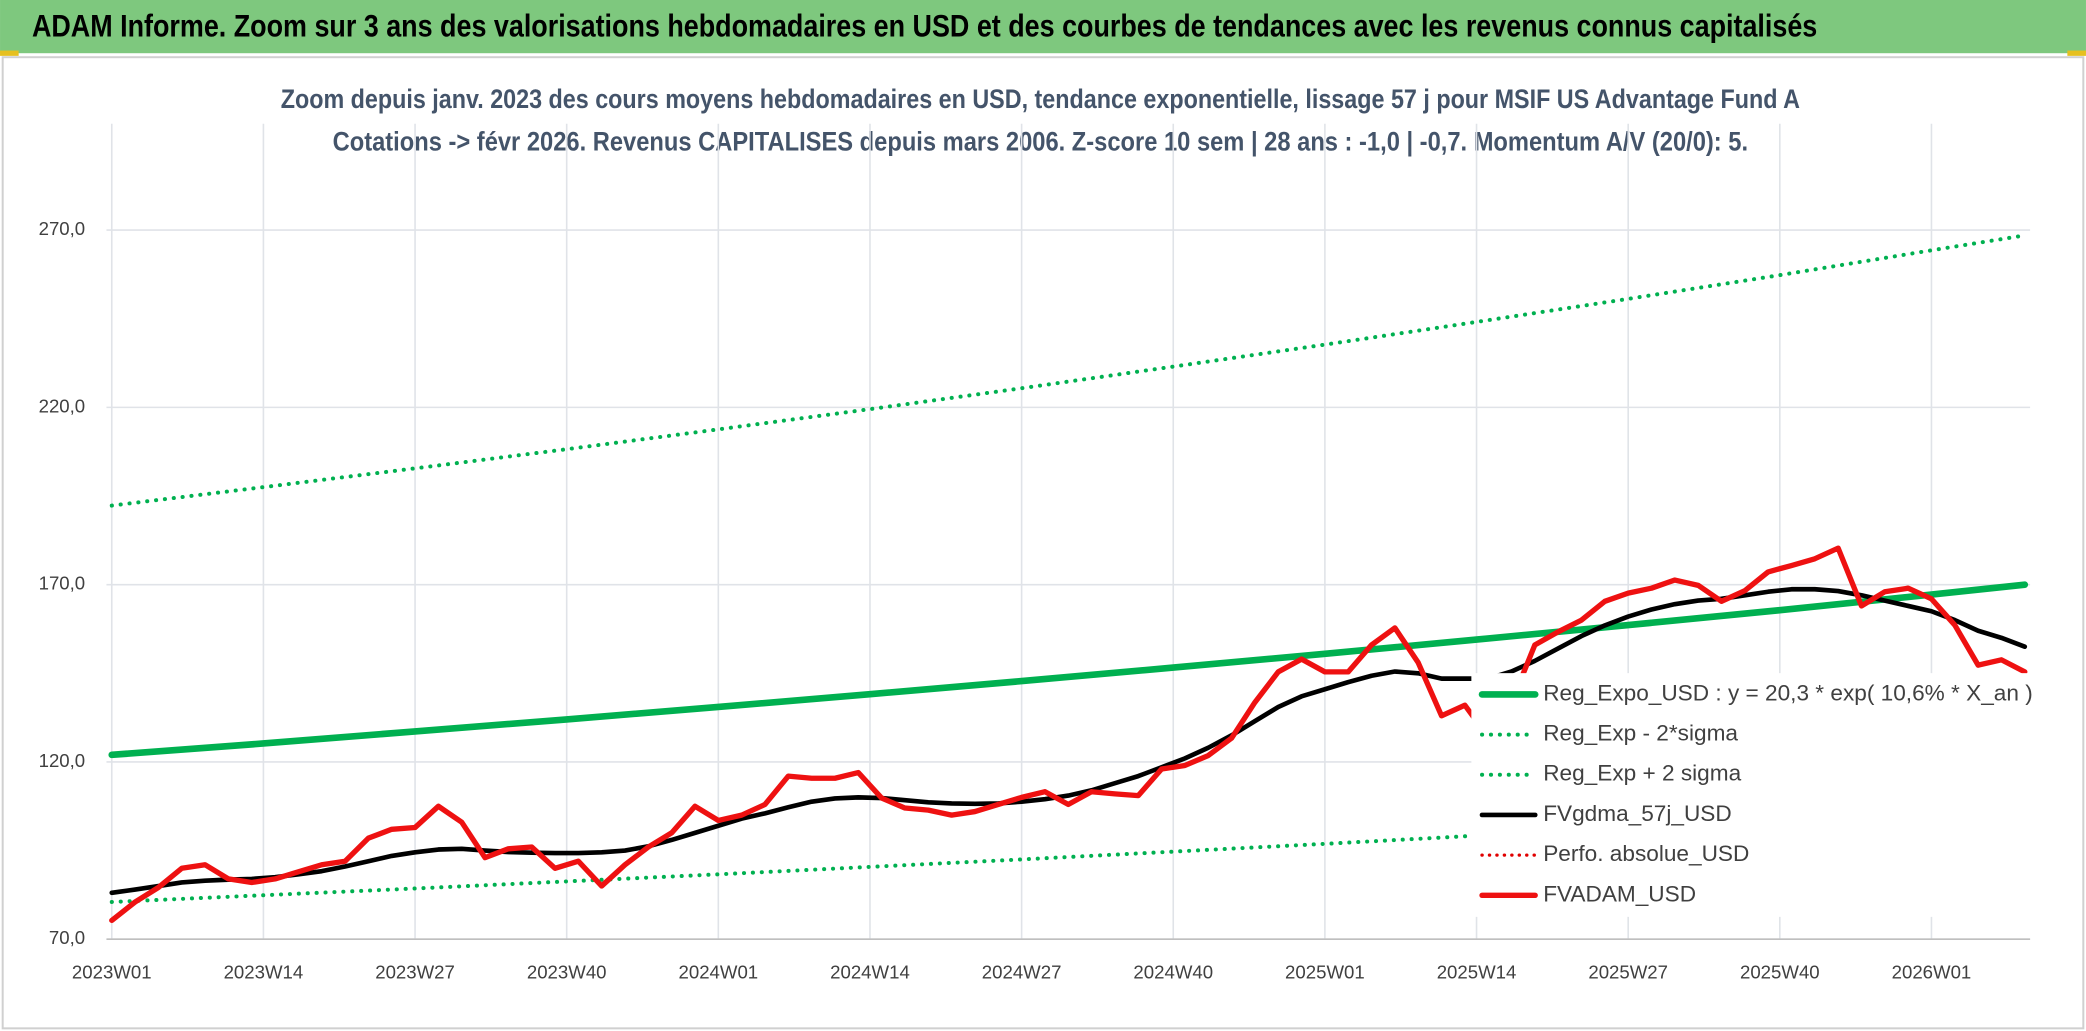  I want to click on y-tick-label: 270,0, so click(62, 228).